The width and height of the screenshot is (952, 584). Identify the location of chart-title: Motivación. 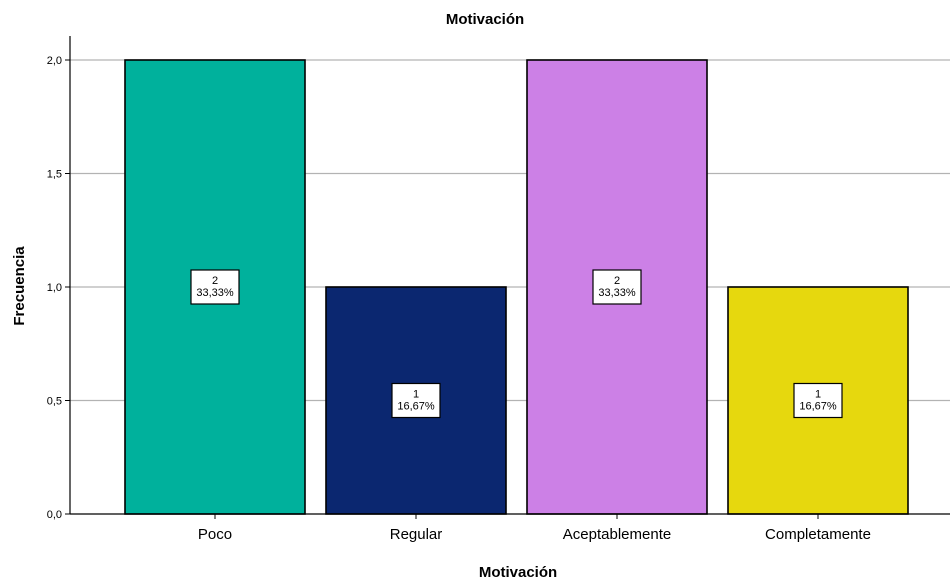
(485, 19).